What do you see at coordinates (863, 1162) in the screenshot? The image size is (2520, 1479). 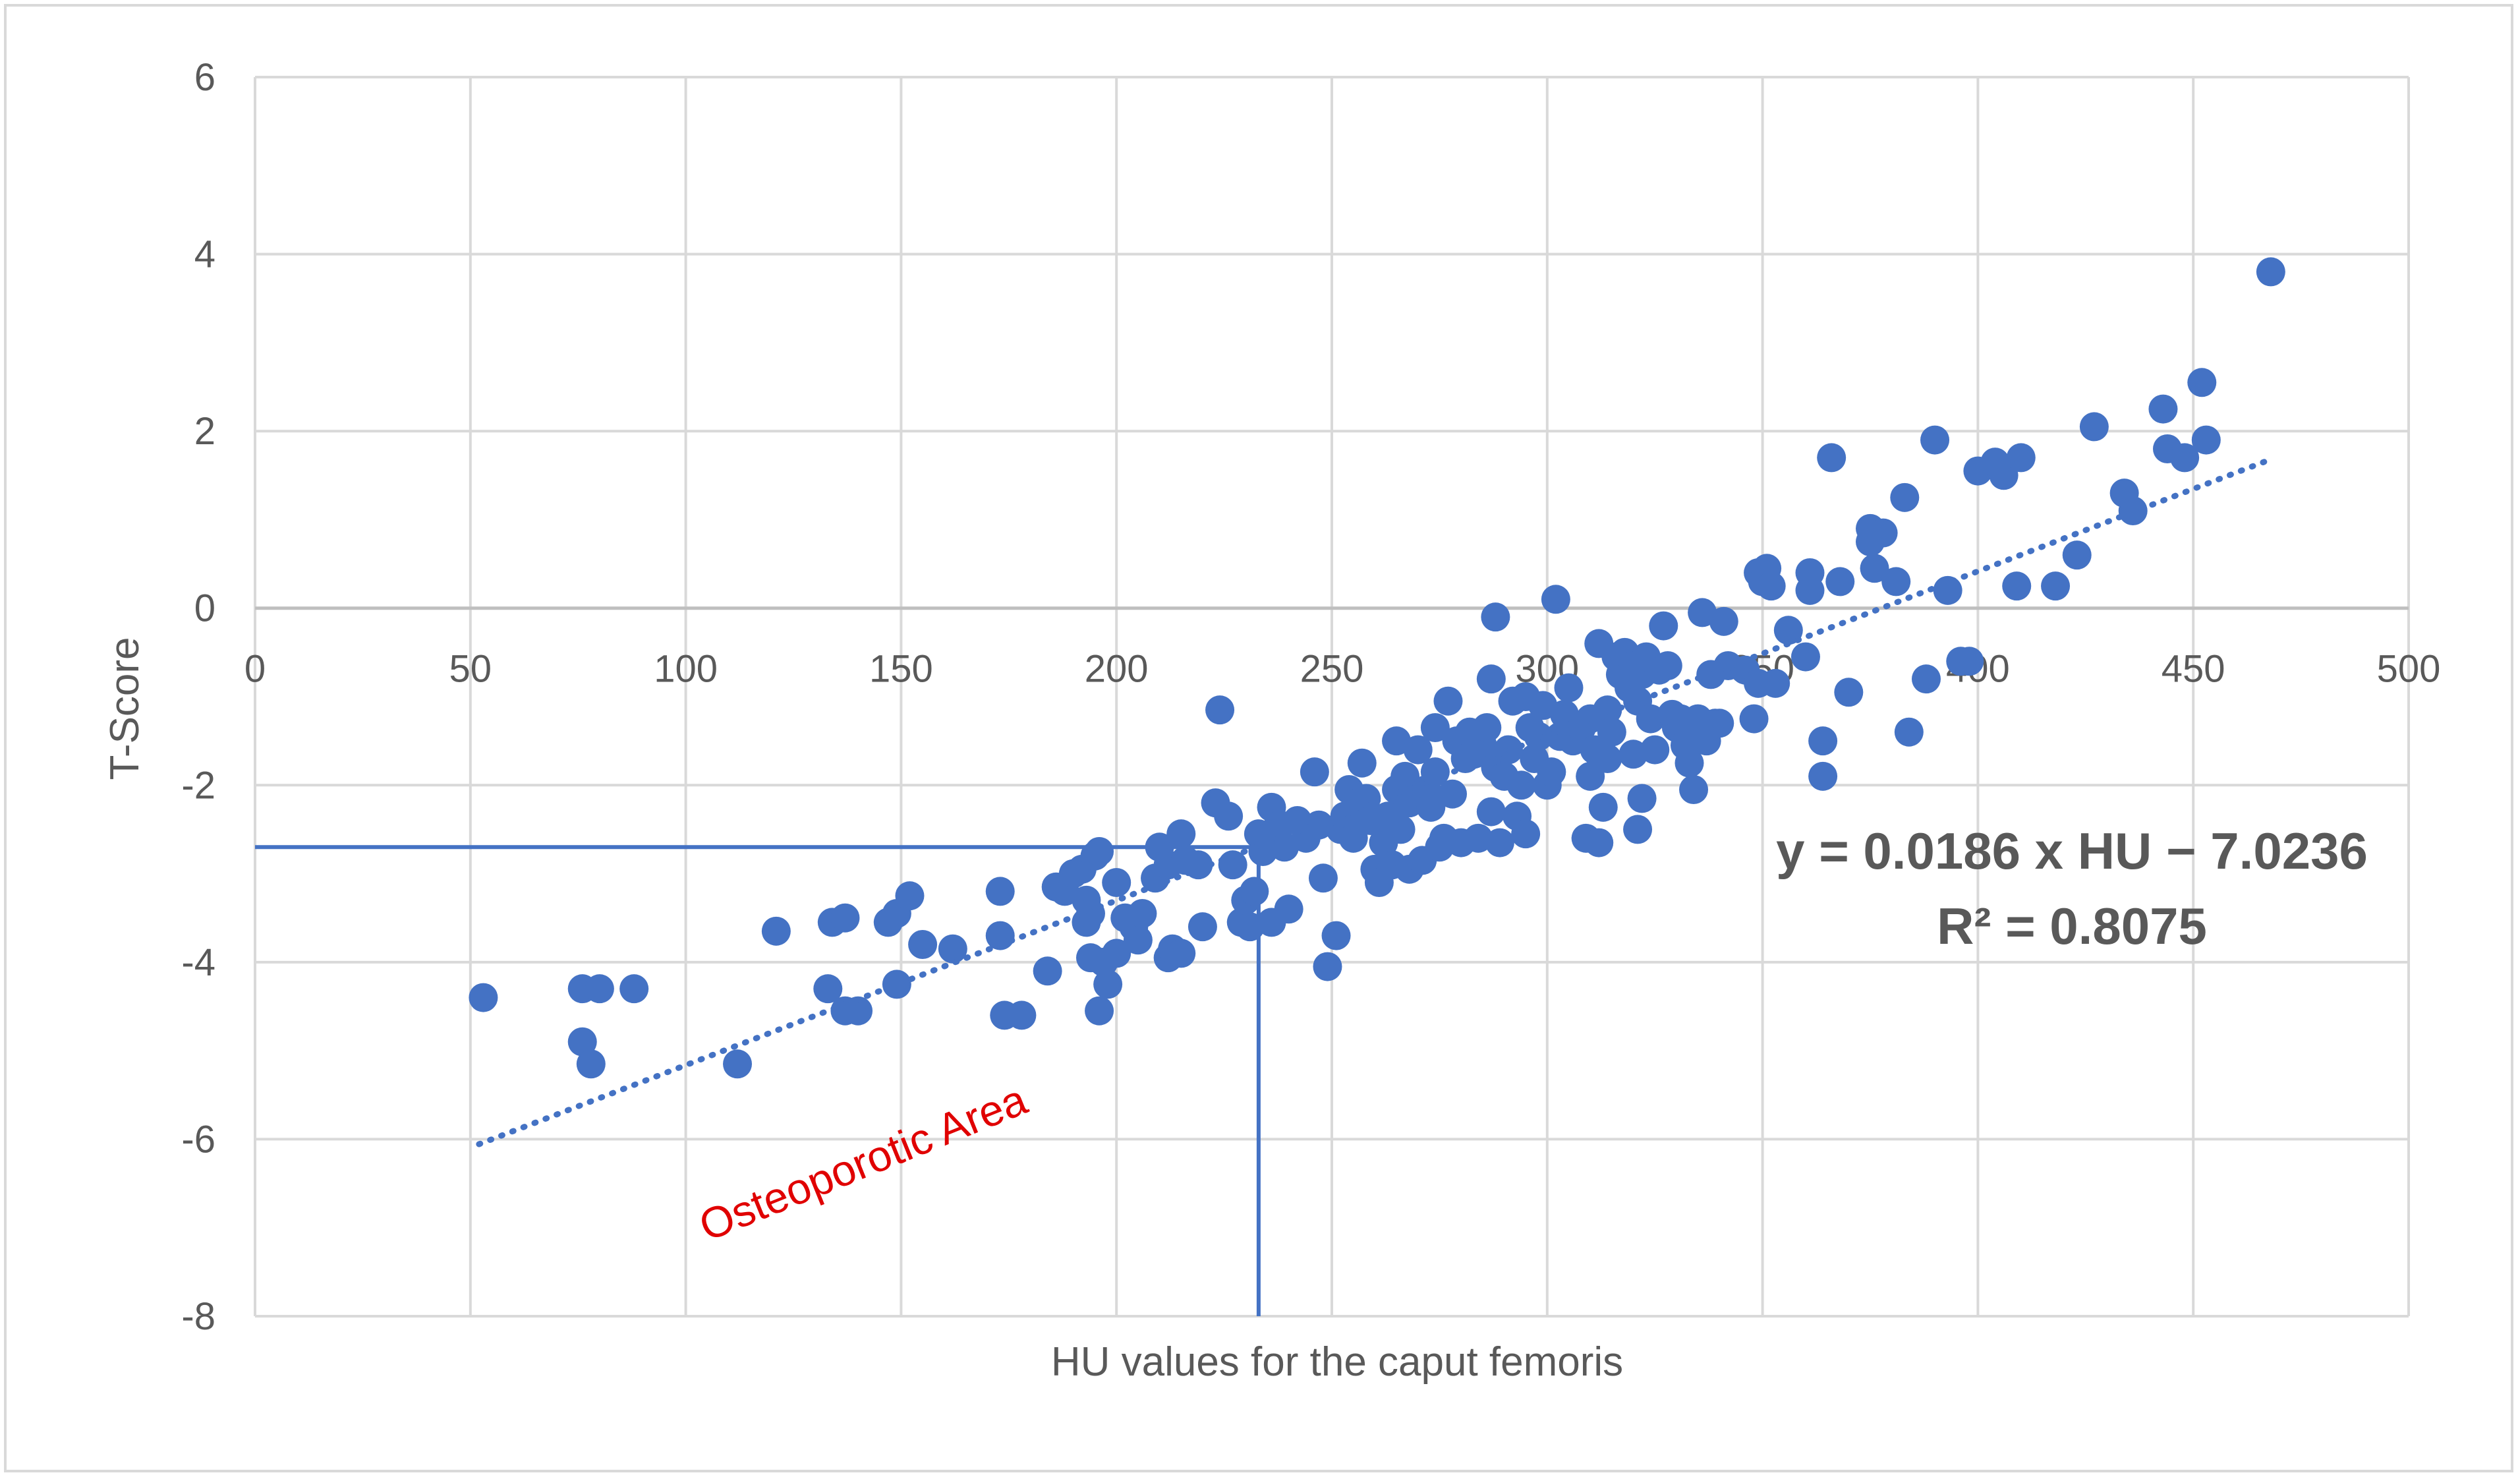 I see `osteoporotic-area-label: Osteoporotic Area` at bounding box center [863, 1162].